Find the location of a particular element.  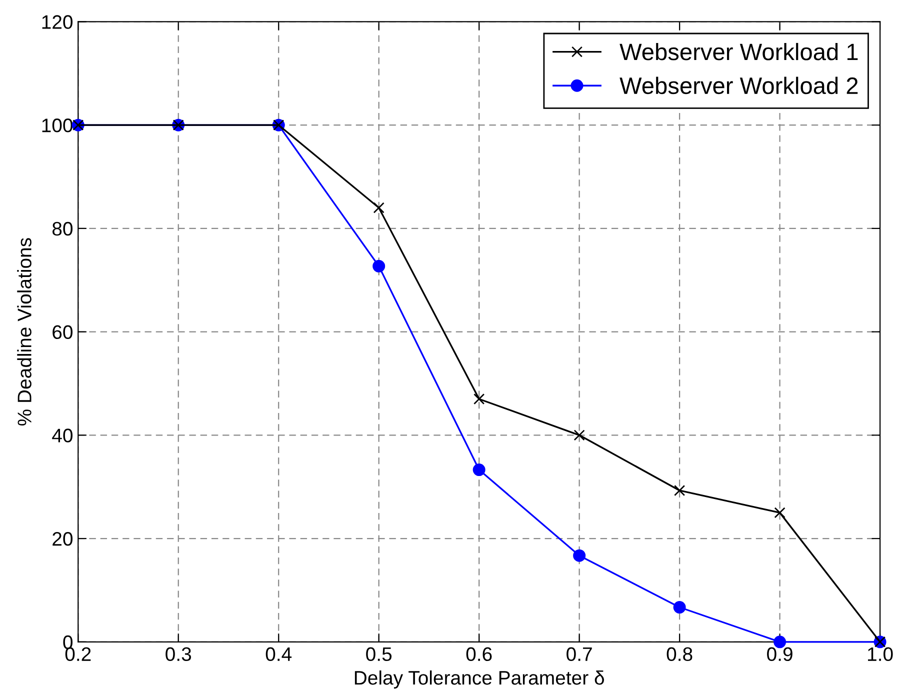

y-tick-label: 80 is located at coordinates (62, 229).